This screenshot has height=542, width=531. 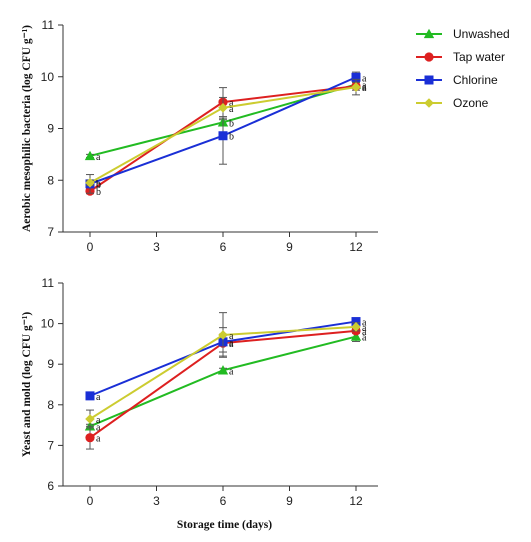 I want to click on legend-entry-chlorine: Chlorine, so click(x=457, y=80).